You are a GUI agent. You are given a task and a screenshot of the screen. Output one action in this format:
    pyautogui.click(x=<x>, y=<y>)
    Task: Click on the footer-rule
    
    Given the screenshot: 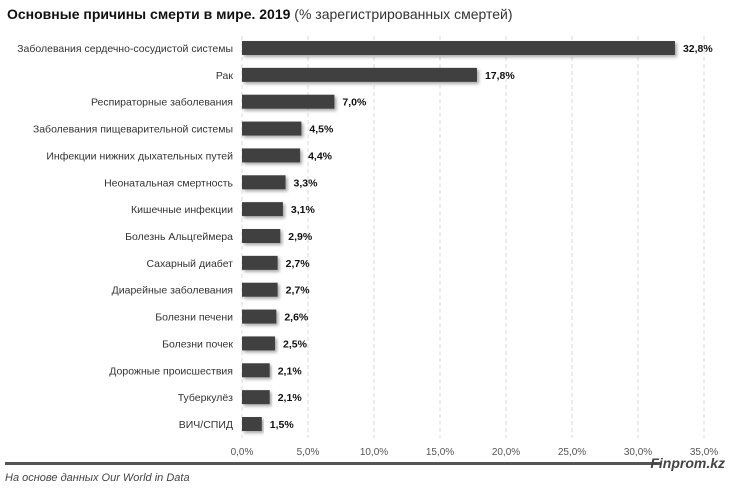 What is the action you would take?
    pyautogui.click(x=332, y=463)
    